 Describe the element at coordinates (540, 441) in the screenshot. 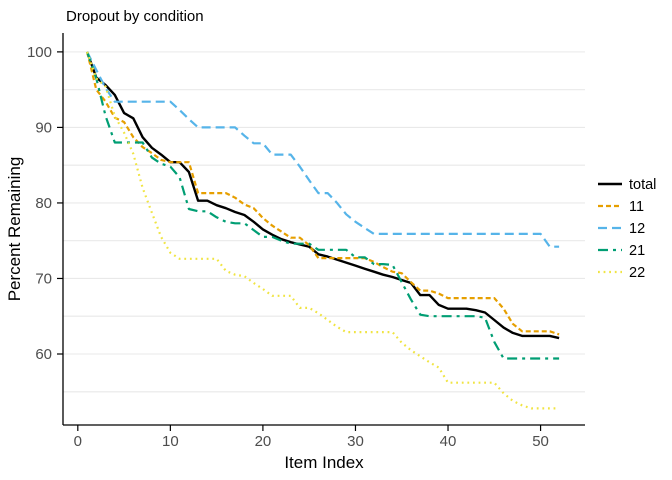

I see `x-tick-label-50: 50` at that location.